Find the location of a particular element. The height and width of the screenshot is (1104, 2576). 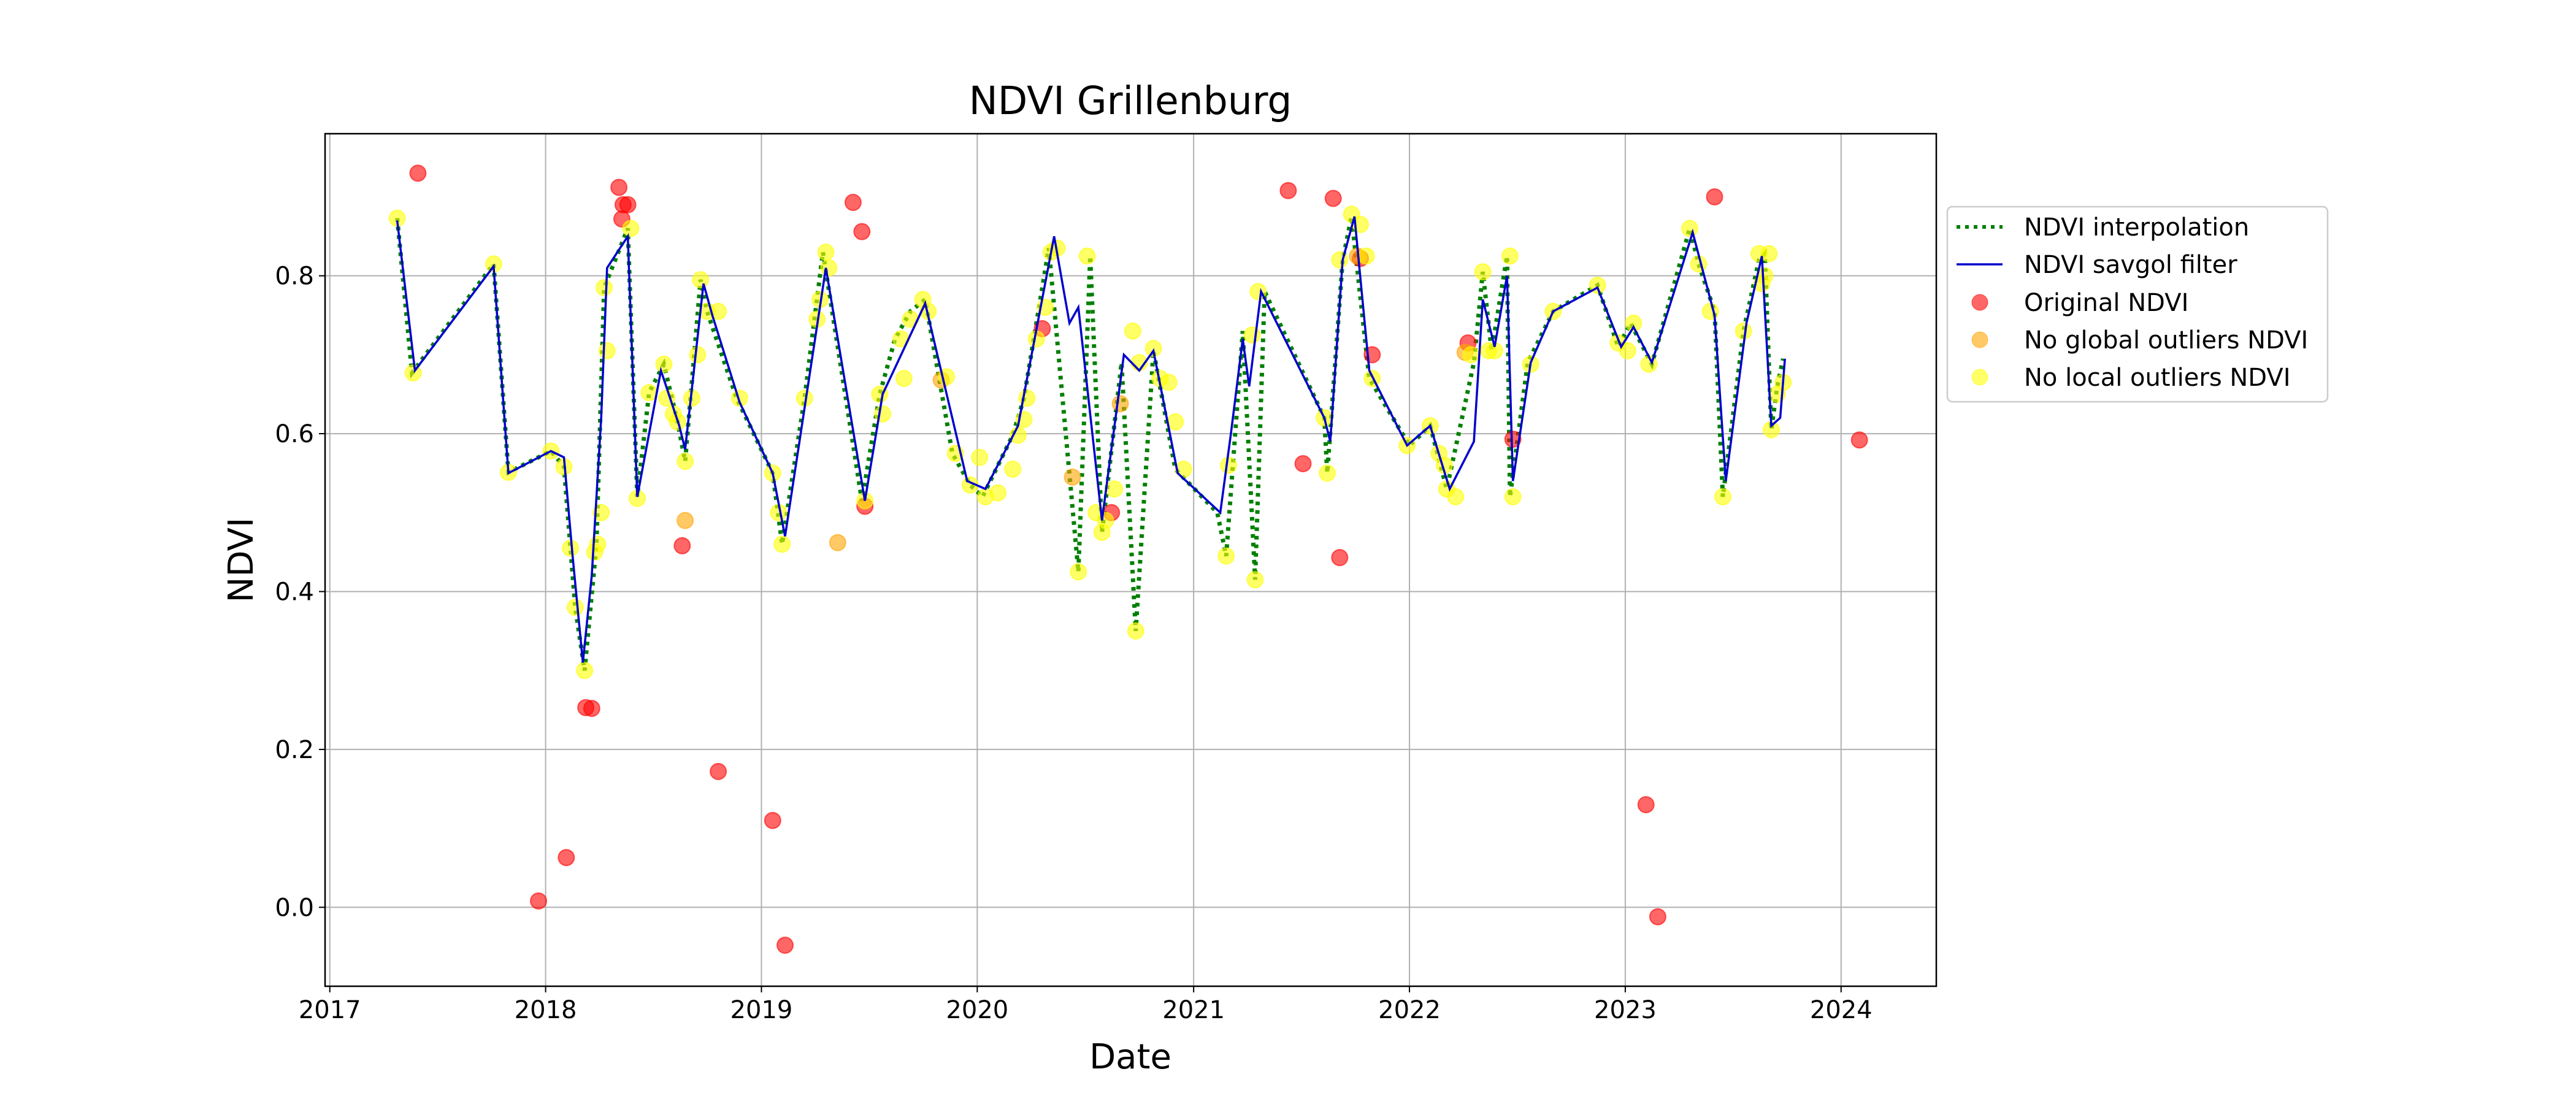

y-tick-label: 0.6 is located at coordinates (294, 434).